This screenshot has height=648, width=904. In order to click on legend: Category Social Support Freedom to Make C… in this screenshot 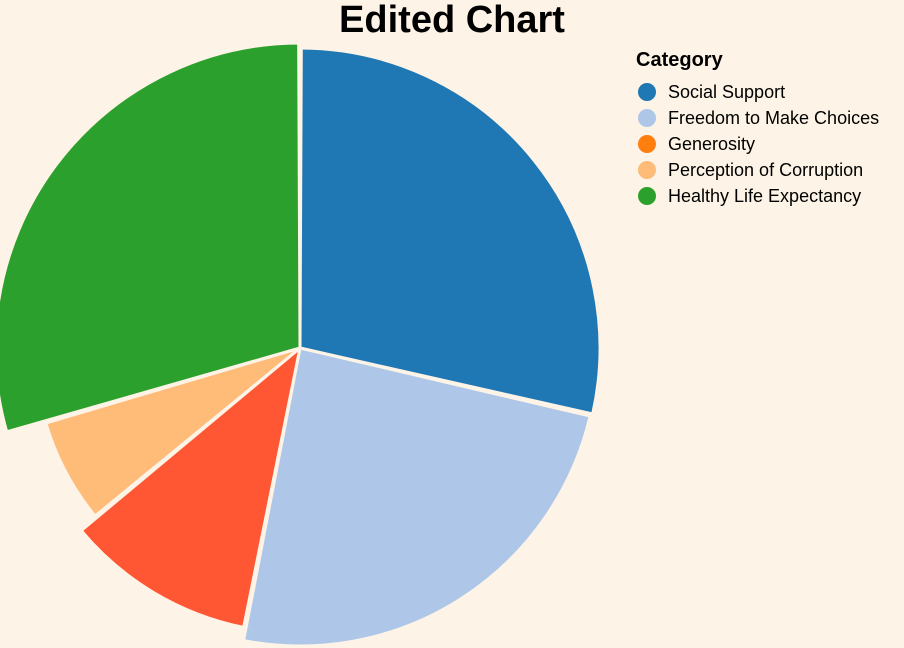, I will do `click(757, 127)`.